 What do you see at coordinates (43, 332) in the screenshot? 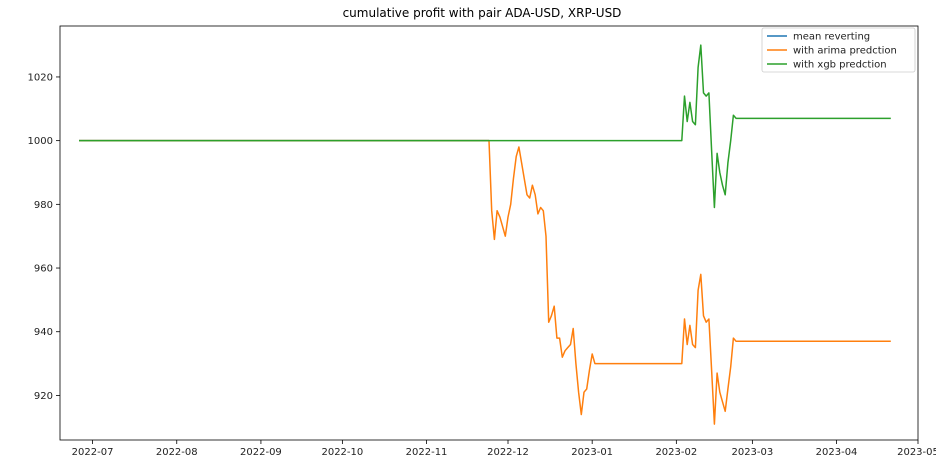
I see `y-tick-label: 940` at bounding box center [43, 332].